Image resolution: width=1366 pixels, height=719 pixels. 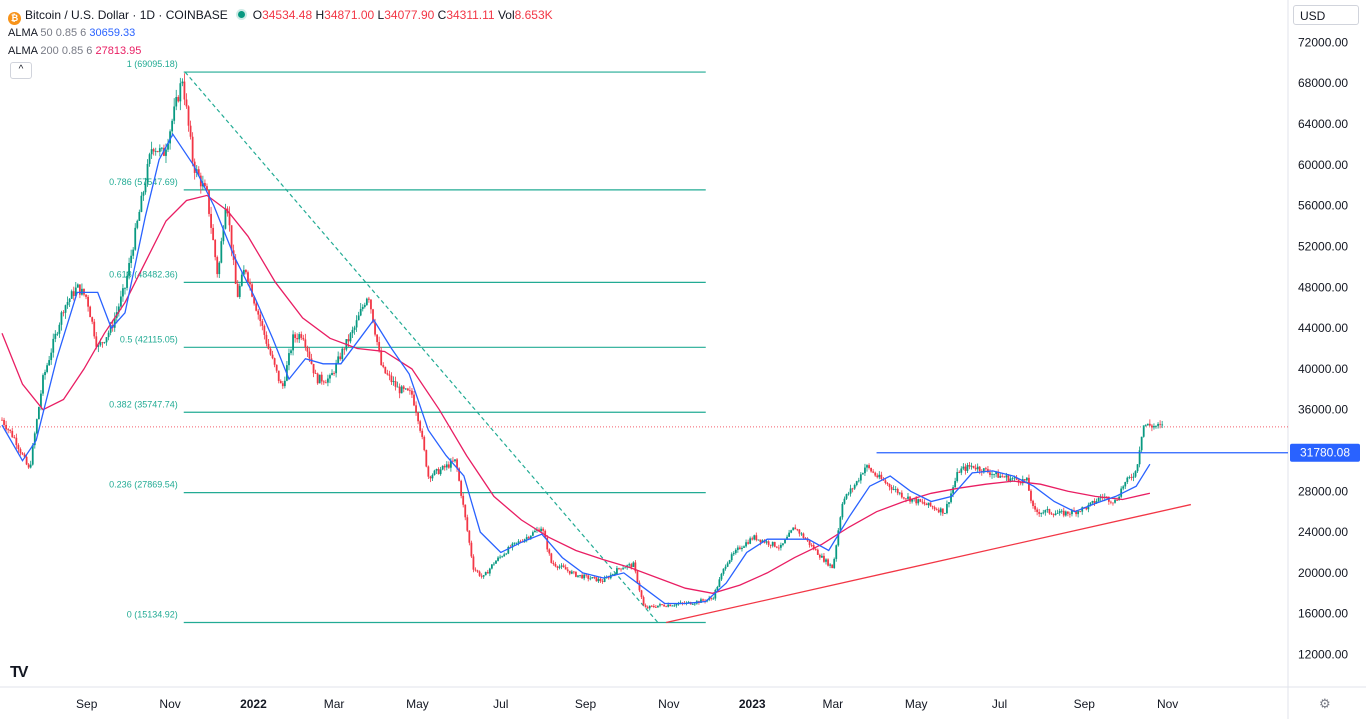 I want to click on x-tick-label: Jul, so click(x=999, y=704).